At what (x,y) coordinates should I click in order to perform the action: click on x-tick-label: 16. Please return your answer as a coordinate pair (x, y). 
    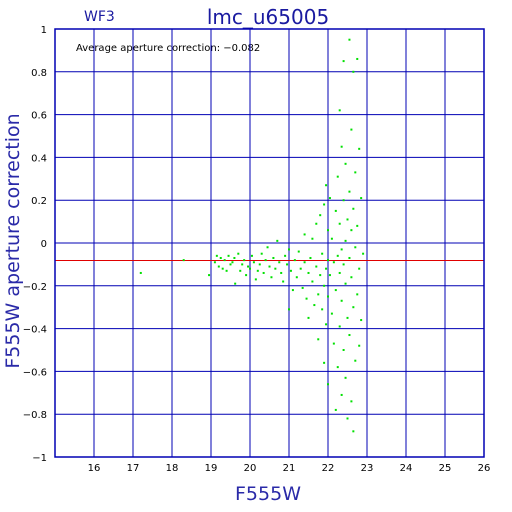
    Looking at the image, I should click on (94, 468).